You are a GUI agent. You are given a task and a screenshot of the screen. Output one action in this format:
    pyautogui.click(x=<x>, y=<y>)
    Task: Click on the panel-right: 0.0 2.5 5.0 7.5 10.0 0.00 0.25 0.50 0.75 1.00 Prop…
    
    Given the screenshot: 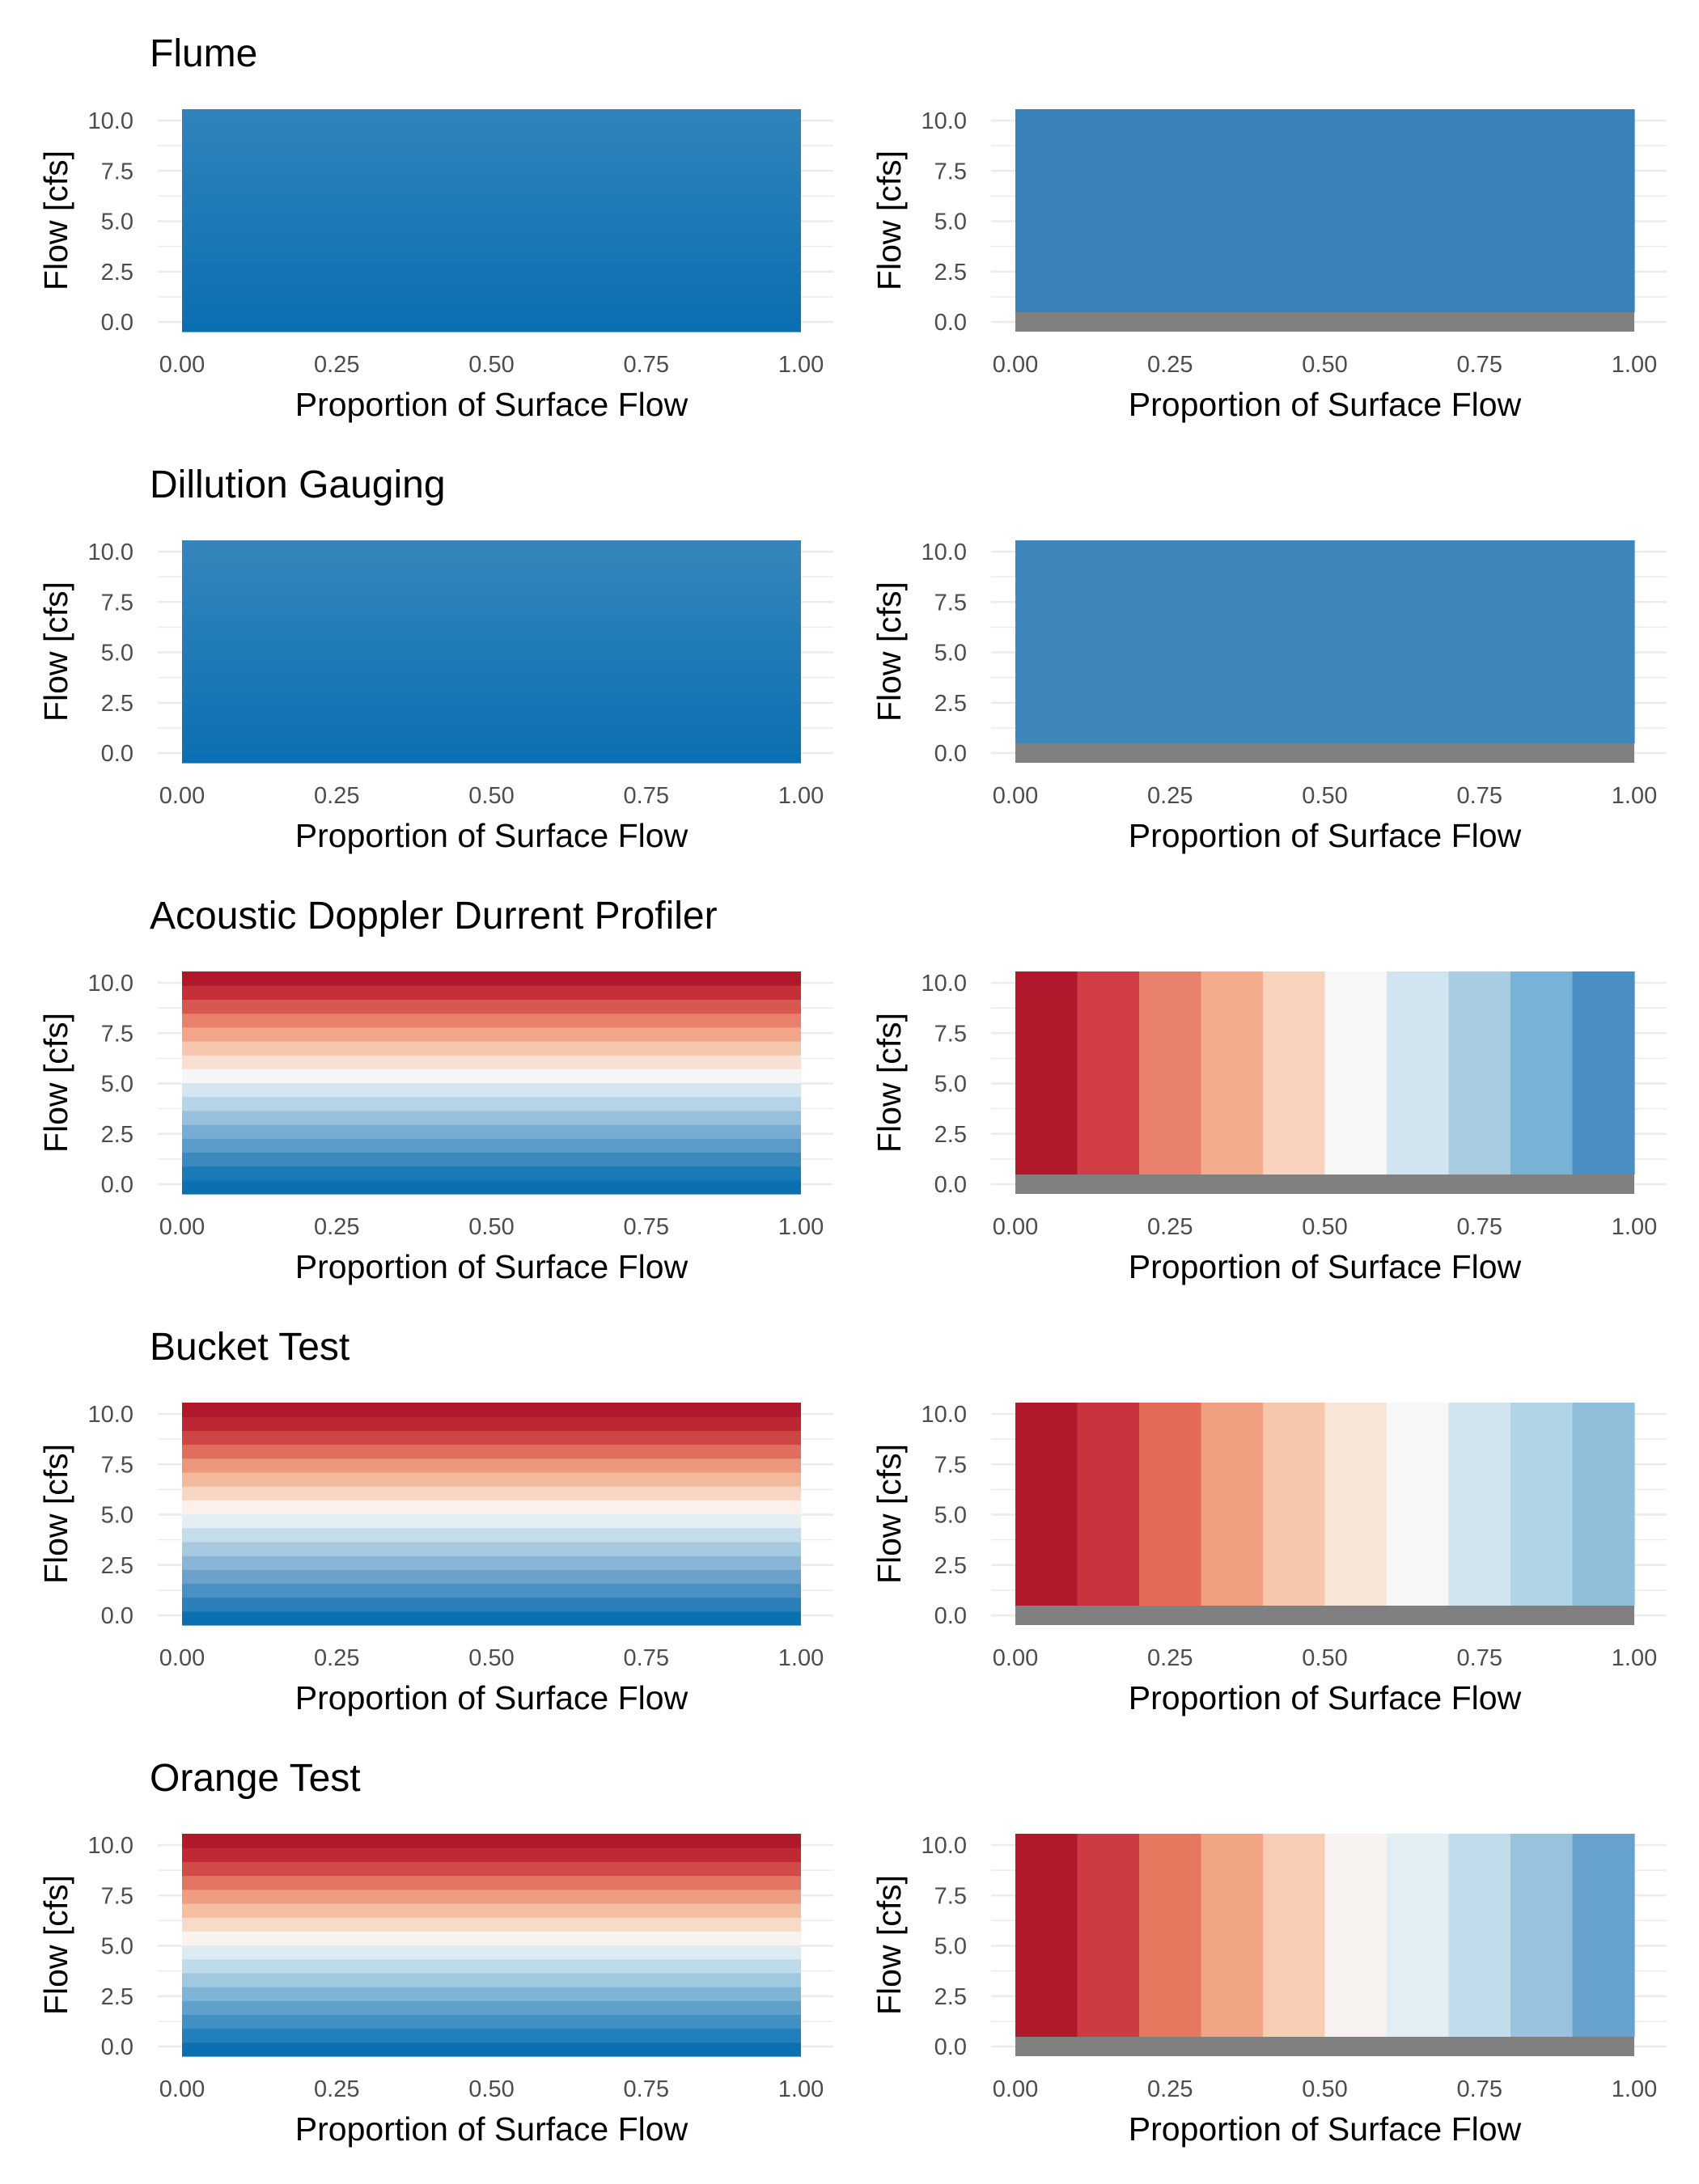 What is the action you would take?
    pyautogui.click(x=1269, y=1990)
    